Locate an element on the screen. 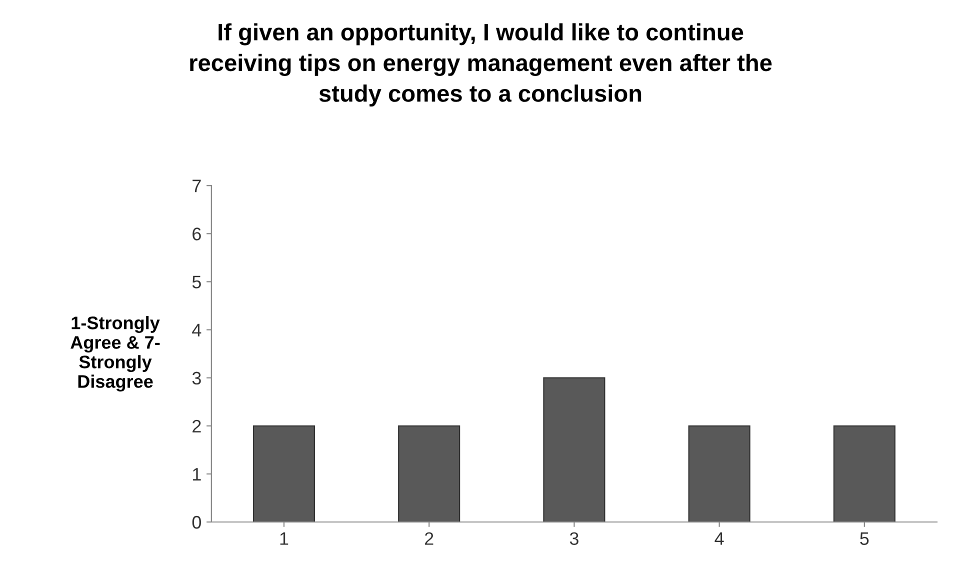 The image size is (961, 580). x-tick-label: 1 is located at coordinates (284, 538).